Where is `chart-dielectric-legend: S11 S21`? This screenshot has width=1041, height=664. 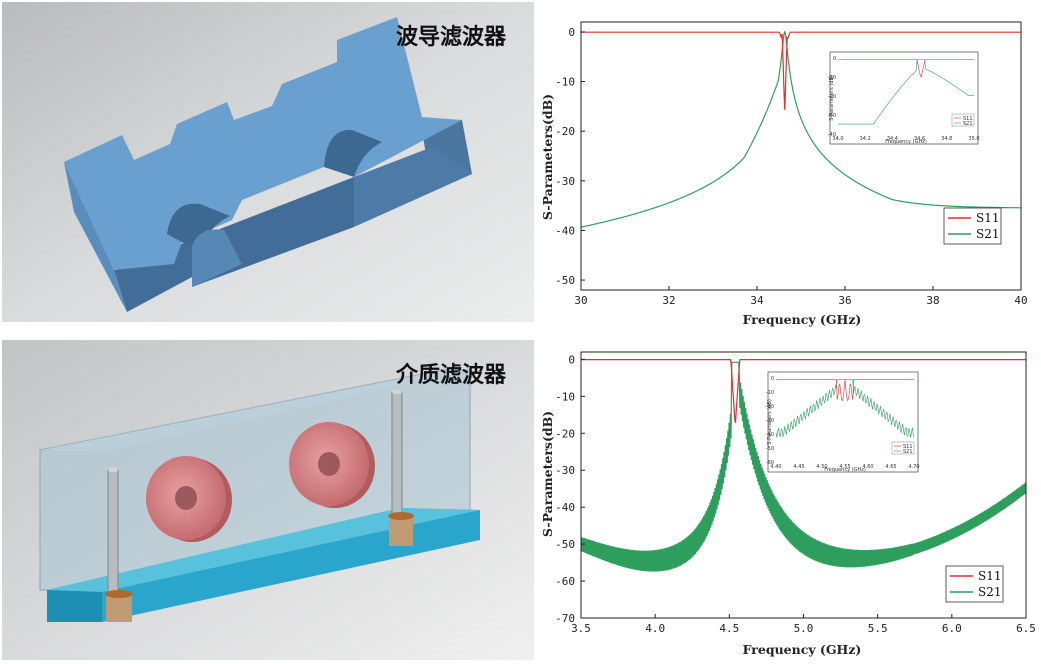 chart-dielectric-legend: S11 S21 is located at coordinates (974, 584).